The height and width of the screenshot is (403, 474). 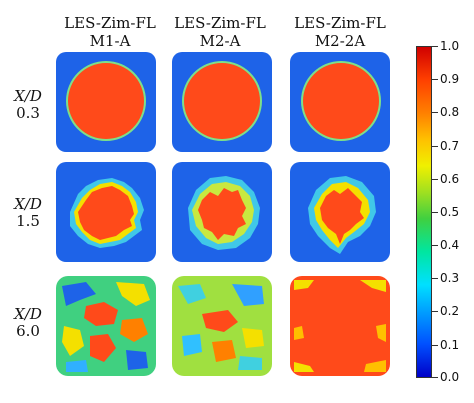 What do you see at coordinates (340, 32) in the screenshot?
I see `column-title-m2-2a: LES-Zim-FL M2-2A` at bounding box center [340, 32].